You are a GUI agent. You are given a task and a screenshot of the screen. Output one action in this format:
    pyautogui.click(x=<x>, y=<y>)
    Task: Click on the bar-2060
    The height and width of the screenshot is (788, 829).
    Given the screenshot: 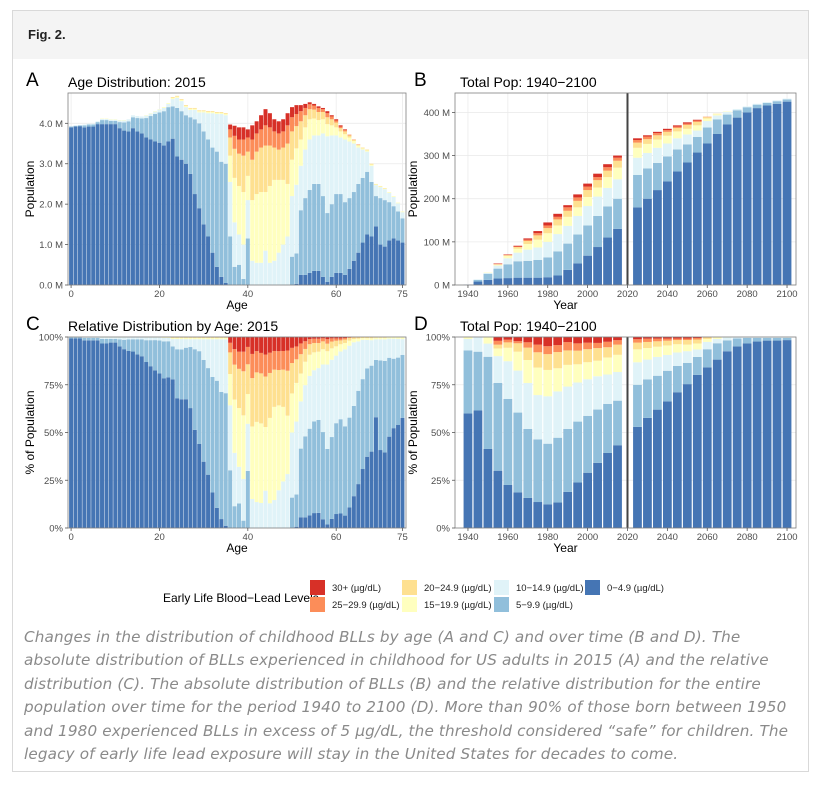 What is the action you would take?
    pyautogui.click(x=707, y=432)
    